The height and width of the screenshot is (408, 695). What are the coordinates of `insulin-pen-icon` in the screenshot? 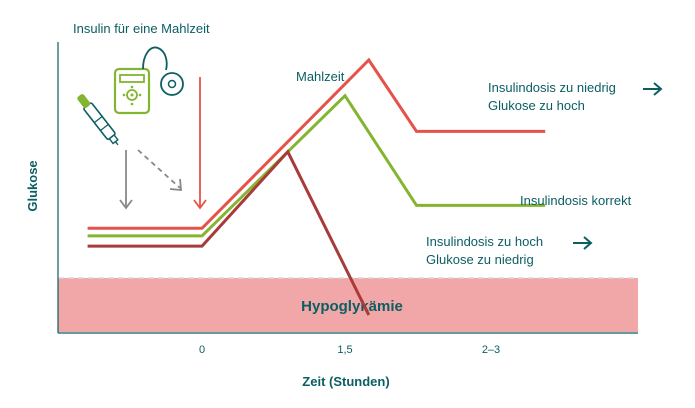 It's located at (98, 120).